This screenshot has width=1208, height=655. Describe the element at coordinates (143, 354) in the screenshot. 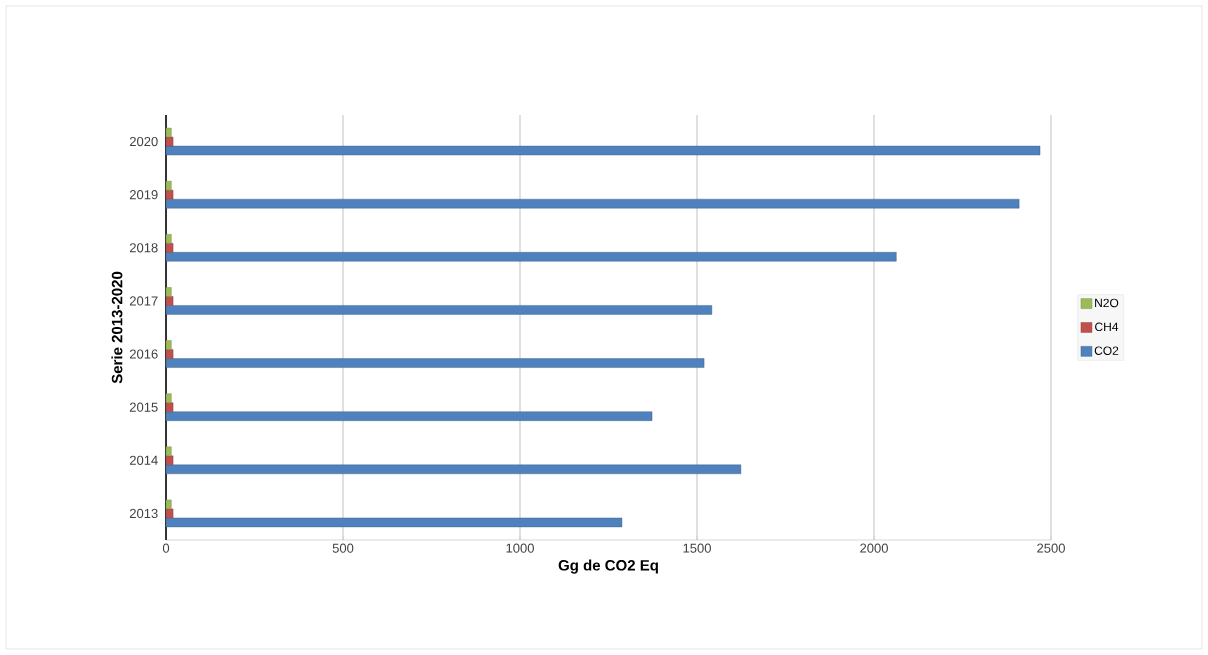

I see `y-tick-label: 2016` at that location.